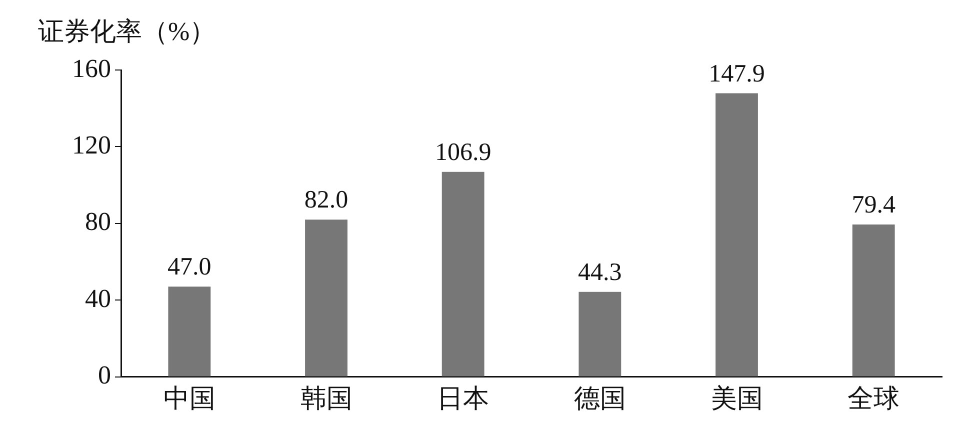  I want to click on x-tick-label: 德国, so click(600, 399).